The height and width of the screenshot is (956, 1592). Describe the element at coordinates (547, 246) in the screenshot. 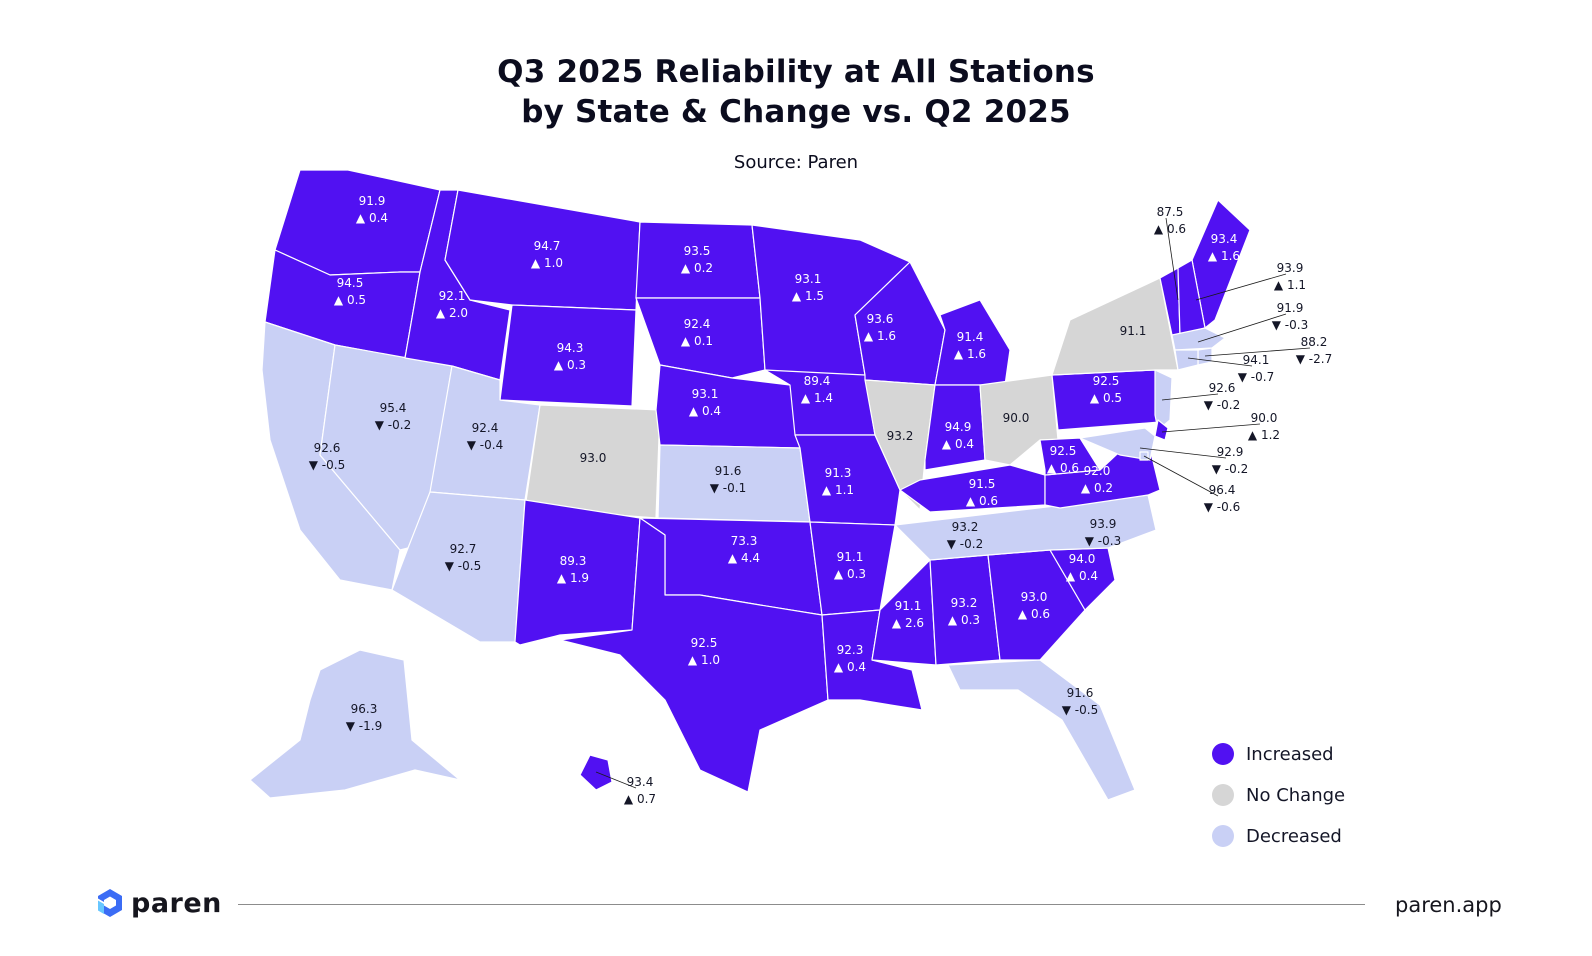

I see `state-value-montana: 94.7` at that location.